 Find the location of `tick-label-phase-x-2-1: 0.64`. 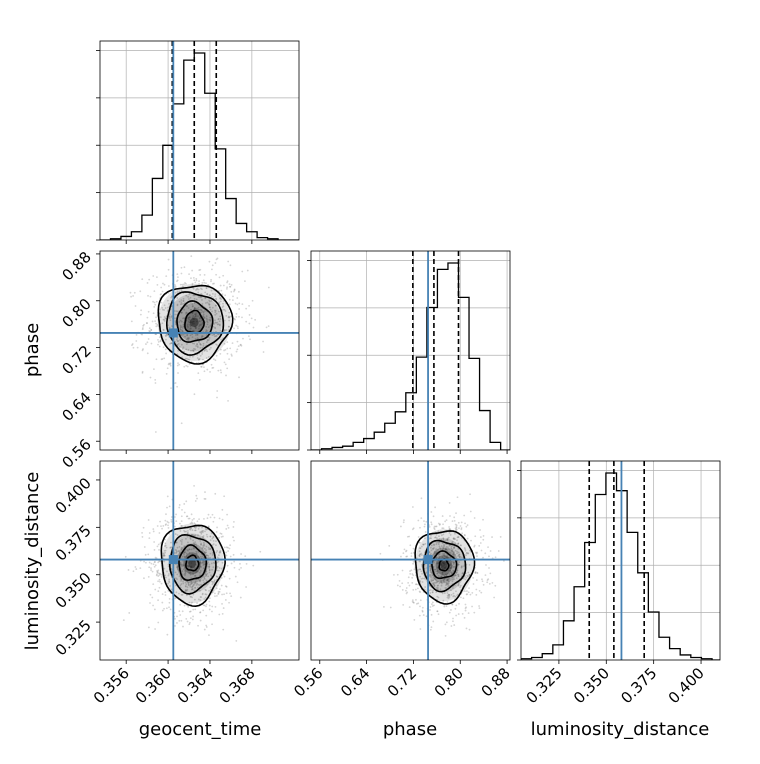

tick-label-phase-x-2-1: 0.64 is located at coordinates (355, 682).